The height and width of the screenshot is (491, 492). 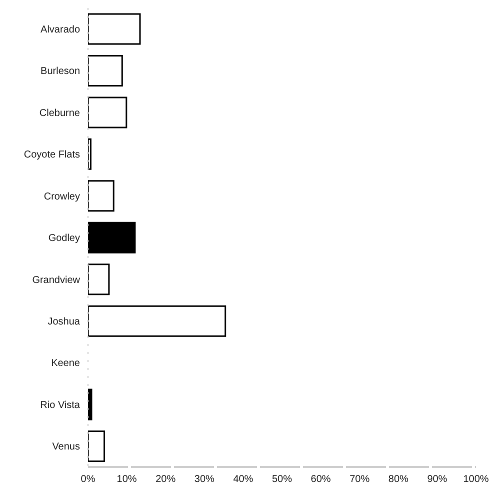 I want to click on y-tick-label: Cleburne, so click(x=59, y=113).